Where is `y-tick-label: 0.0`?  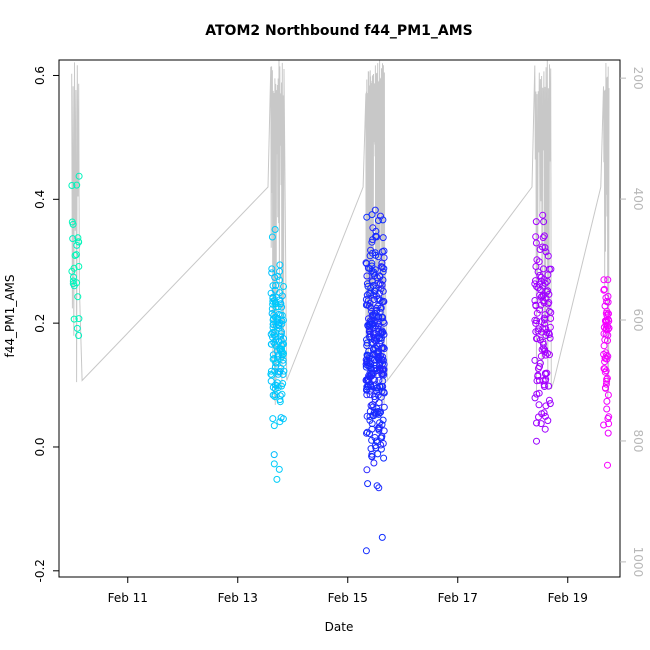 y-tick-label: 0.0 is located at coordinates (40, 446).